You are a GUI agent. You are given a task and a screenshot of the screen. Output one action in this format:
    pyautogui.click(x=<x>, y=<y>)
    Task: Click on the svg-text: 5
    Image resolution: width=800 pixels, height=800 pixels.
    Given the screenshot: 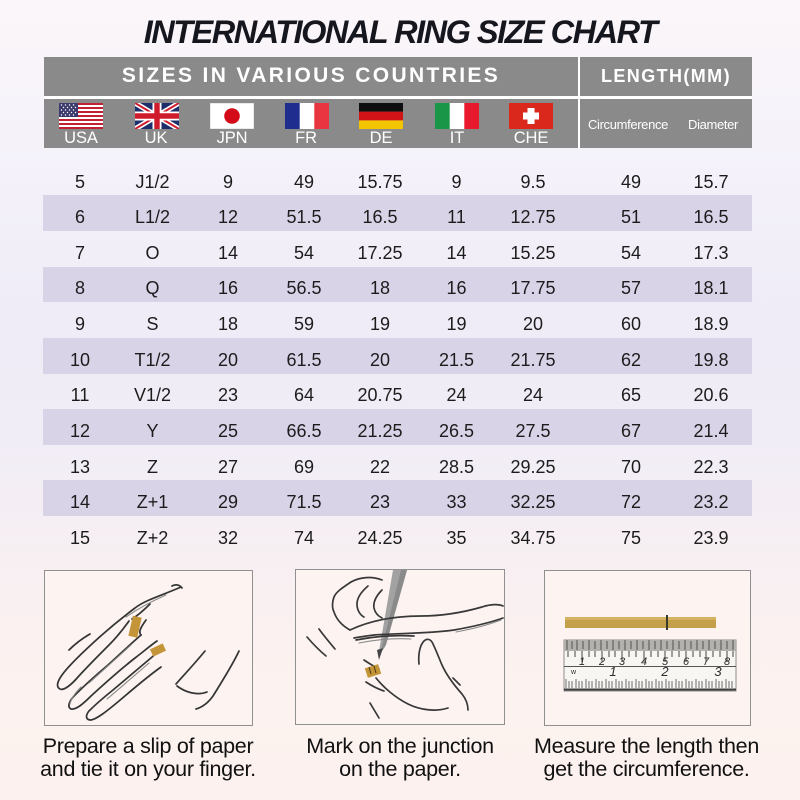 What is the action you would take?
    pyautogui.click(x=665, y=662)
    